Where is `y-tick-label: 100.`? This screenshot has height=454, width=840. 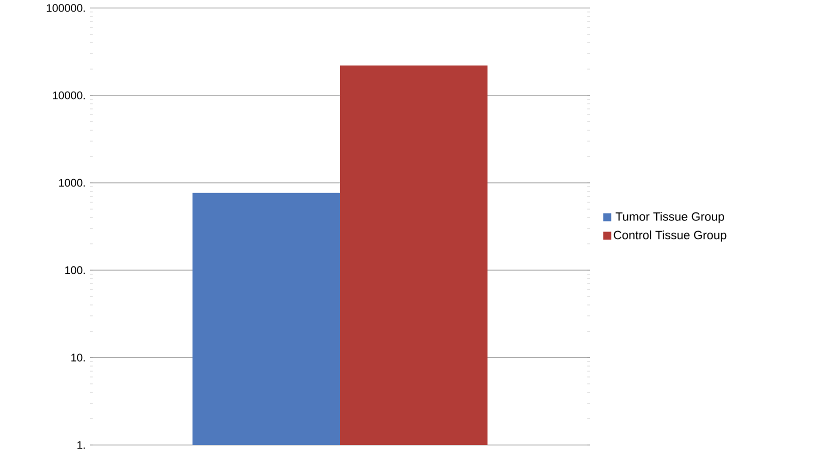 y-tick-label: 100. is located at coordinates (75, 270).